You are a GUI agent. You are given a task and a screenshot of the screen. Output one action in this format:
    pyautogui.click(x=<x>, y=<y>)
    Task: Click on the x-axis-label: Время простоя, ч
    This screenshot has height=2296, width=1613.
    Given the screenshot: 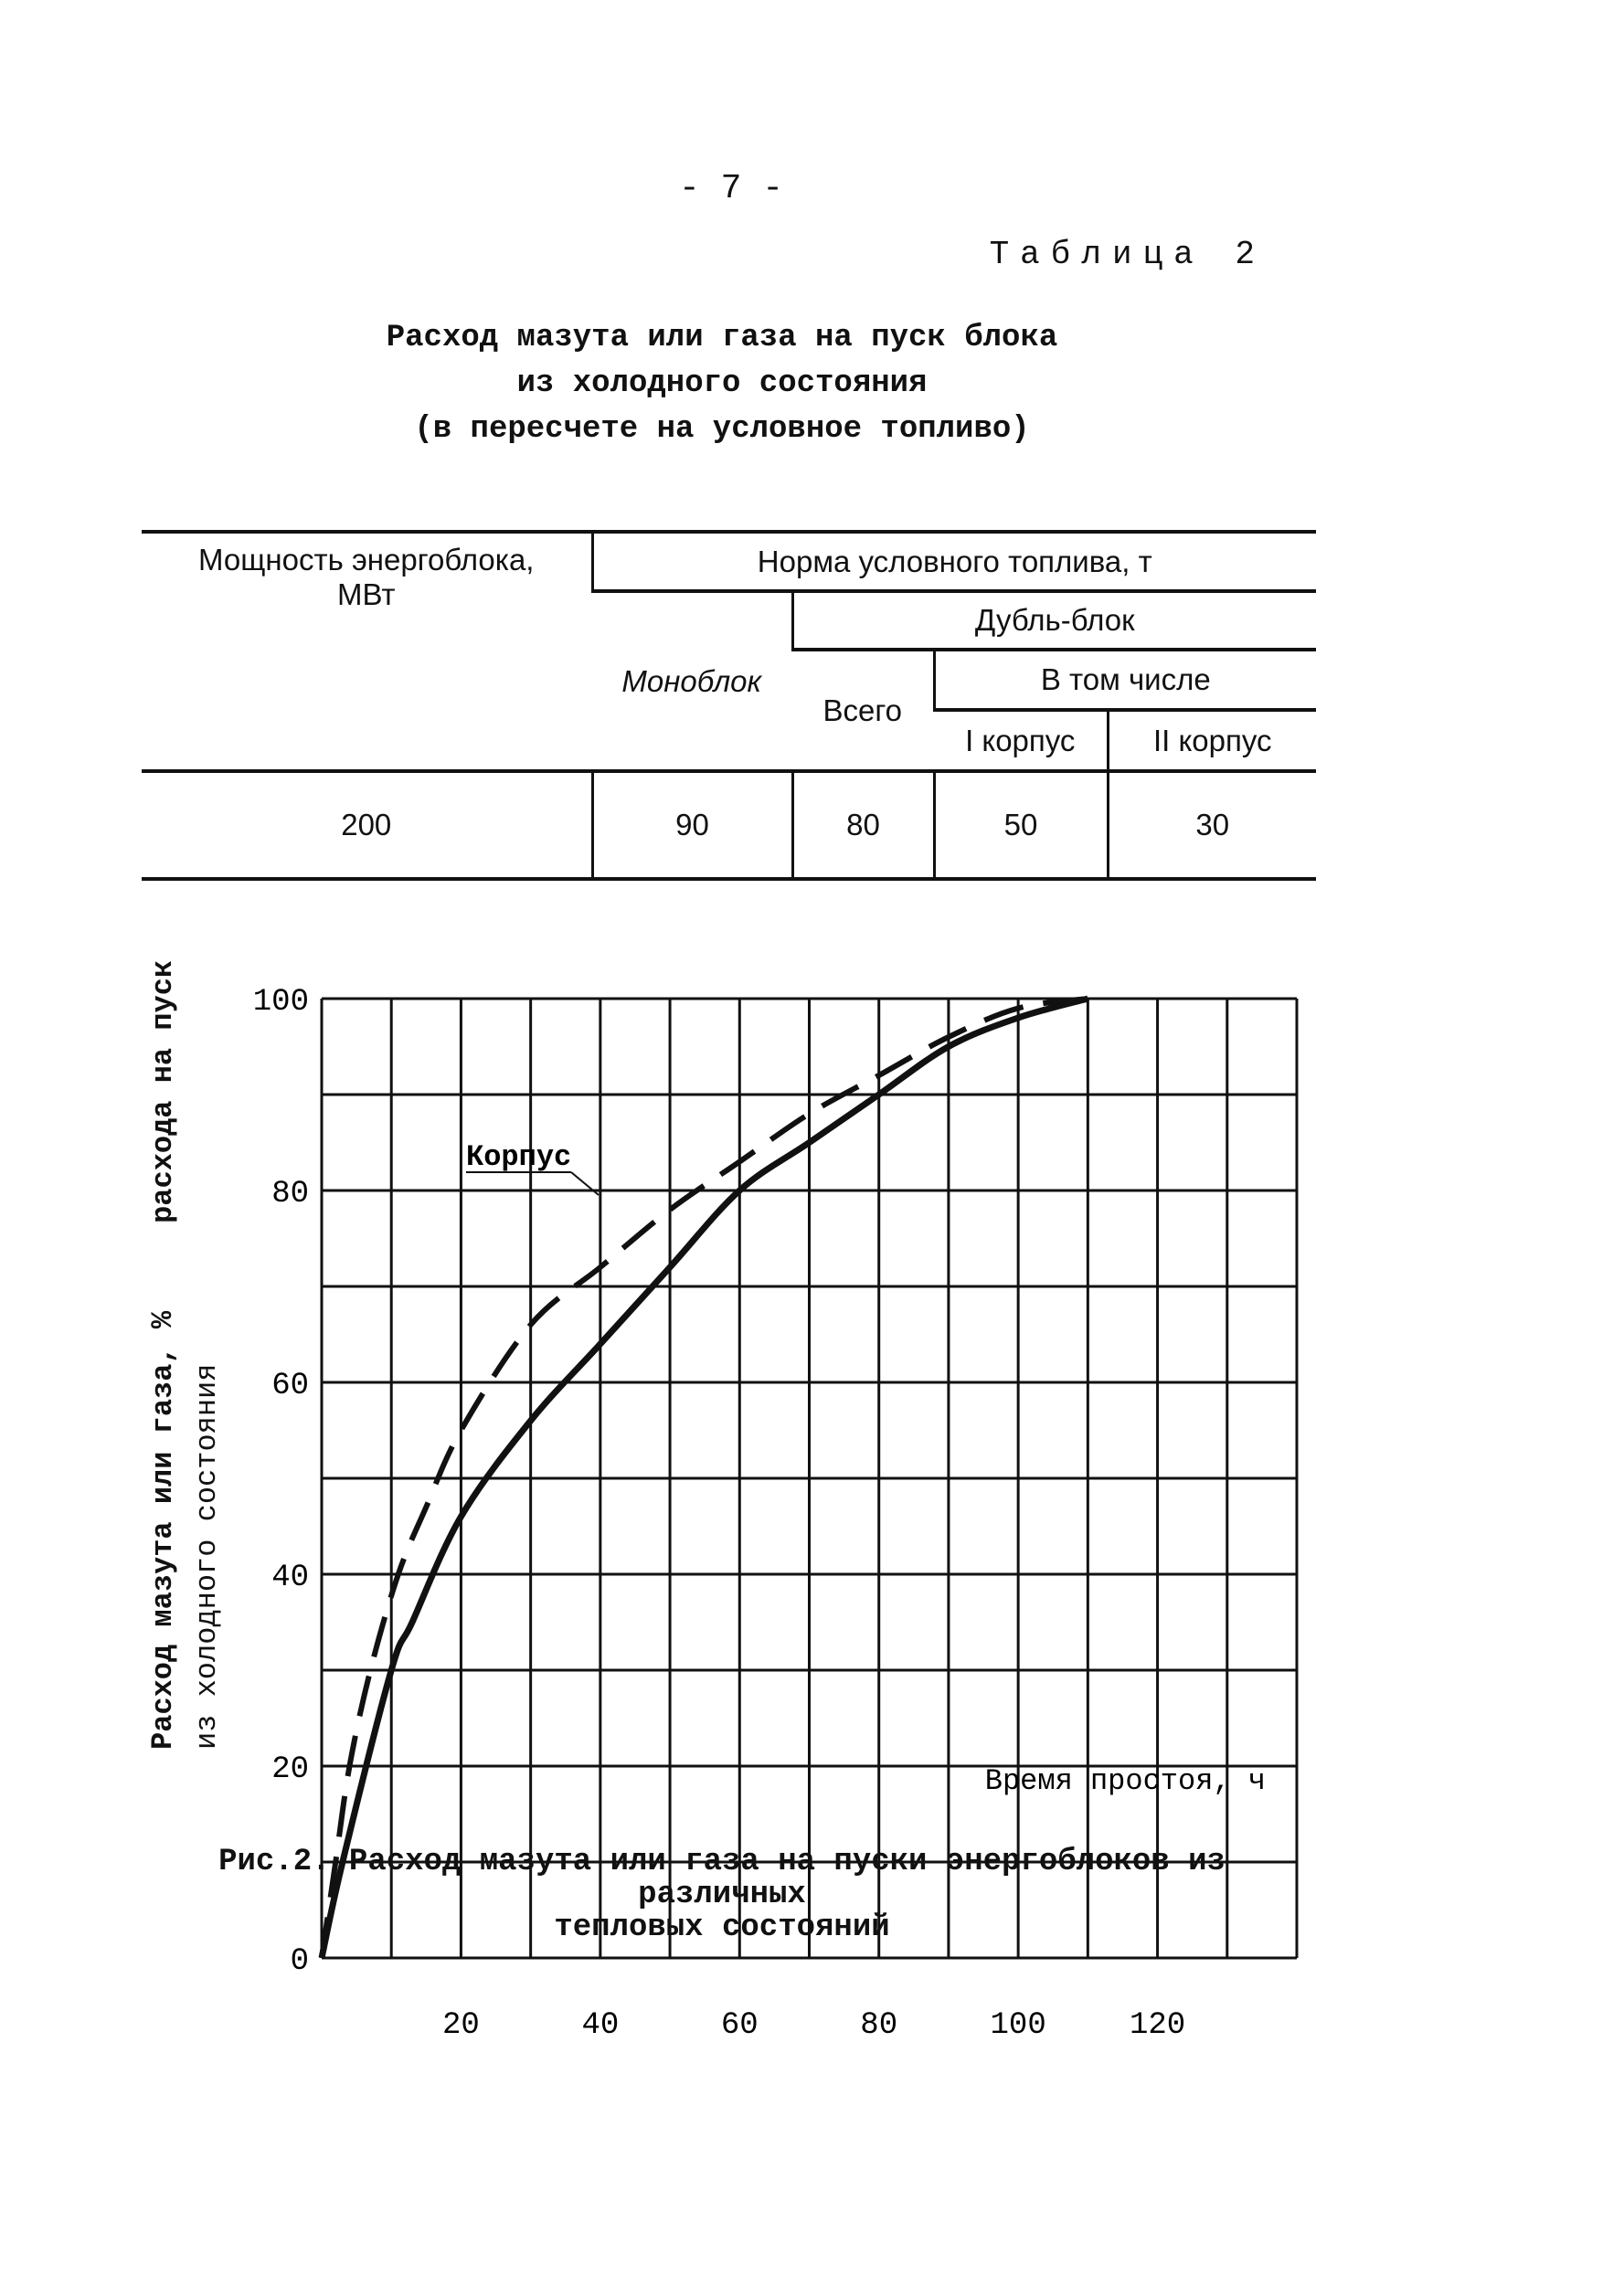 What is the action you would take?
    pyautogui.click(x=1125, y=1781)
    